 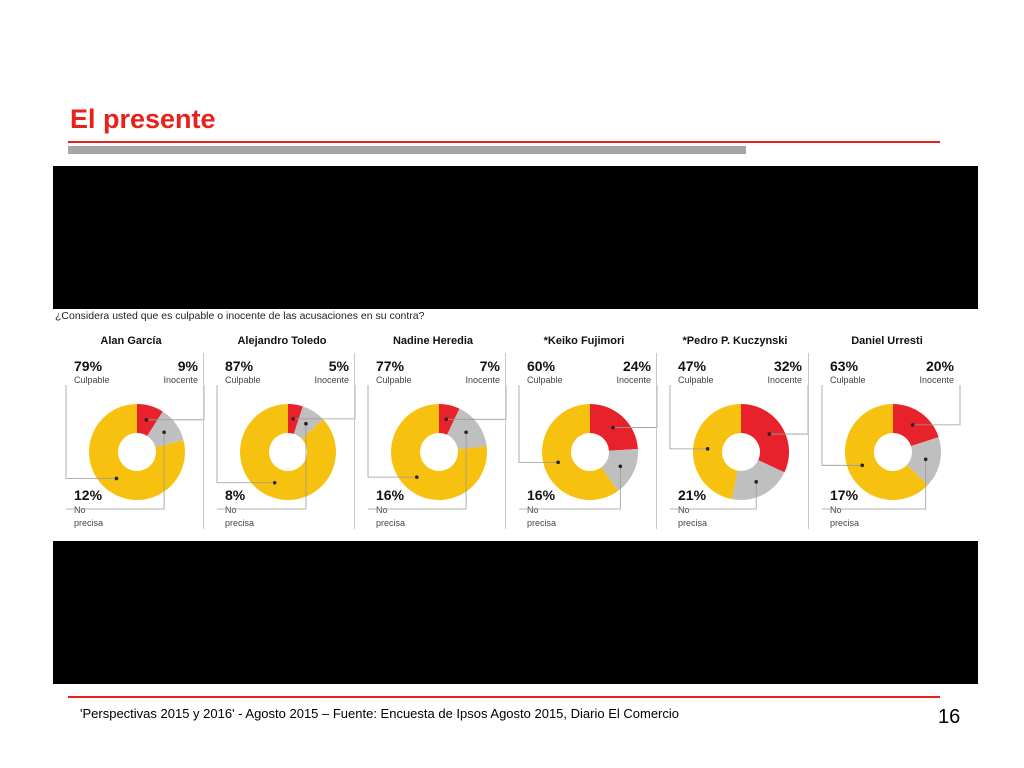 I want to click on inocente-percent: 20%, so click(x=939, y=366).